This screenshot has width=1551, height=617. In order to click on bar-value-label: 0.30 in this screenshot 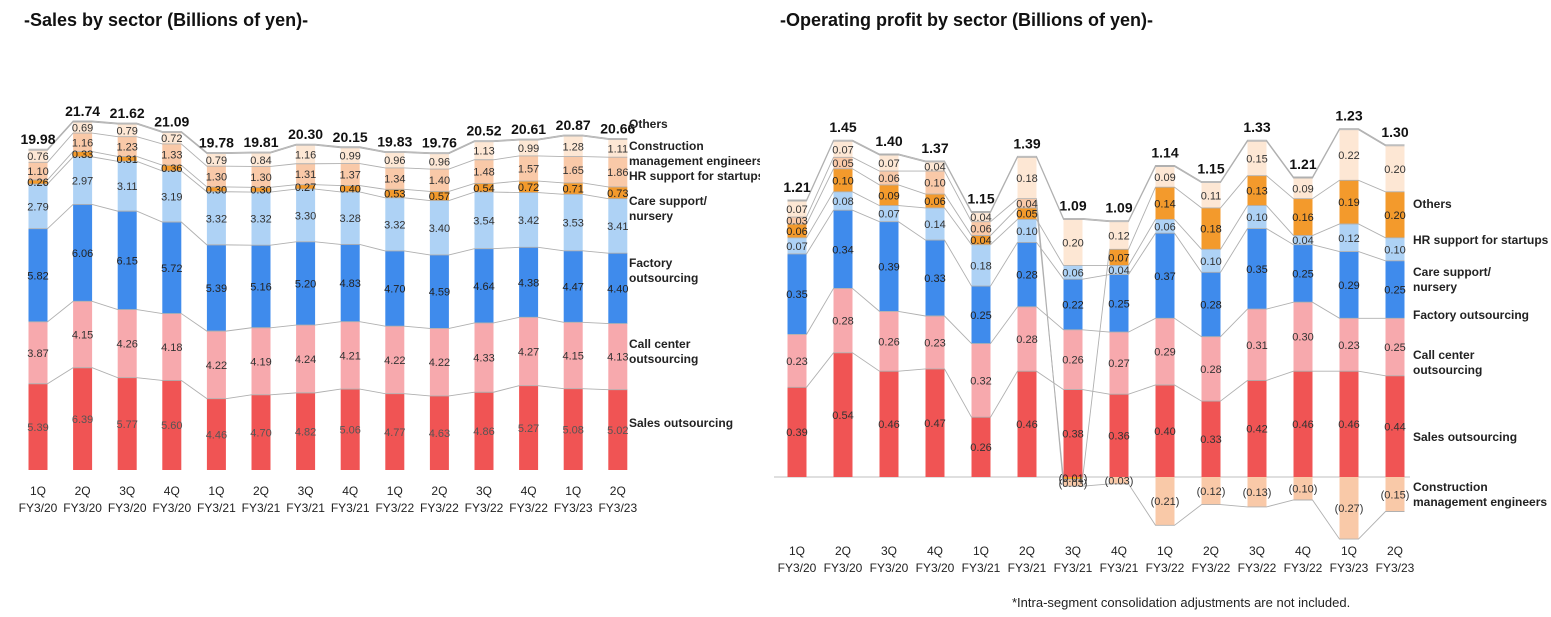, I will do `click(216, 190)`.